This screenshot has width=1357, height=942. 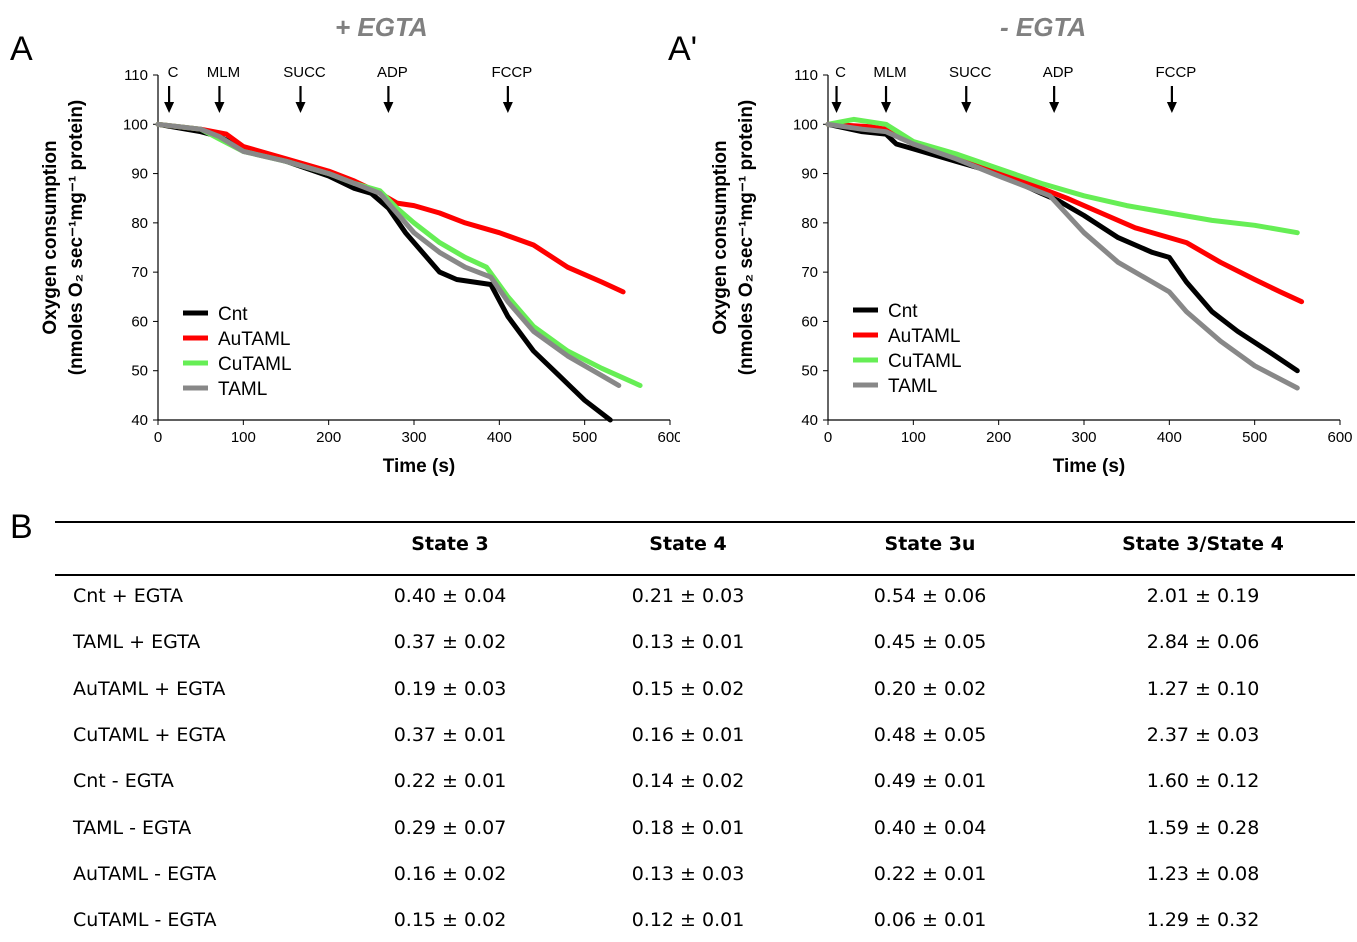 What do you see at coordinates (450, 596) in the screenshot?
I see `table-cell: 0.40 ± 0.04` at bounding box center [450, 596].